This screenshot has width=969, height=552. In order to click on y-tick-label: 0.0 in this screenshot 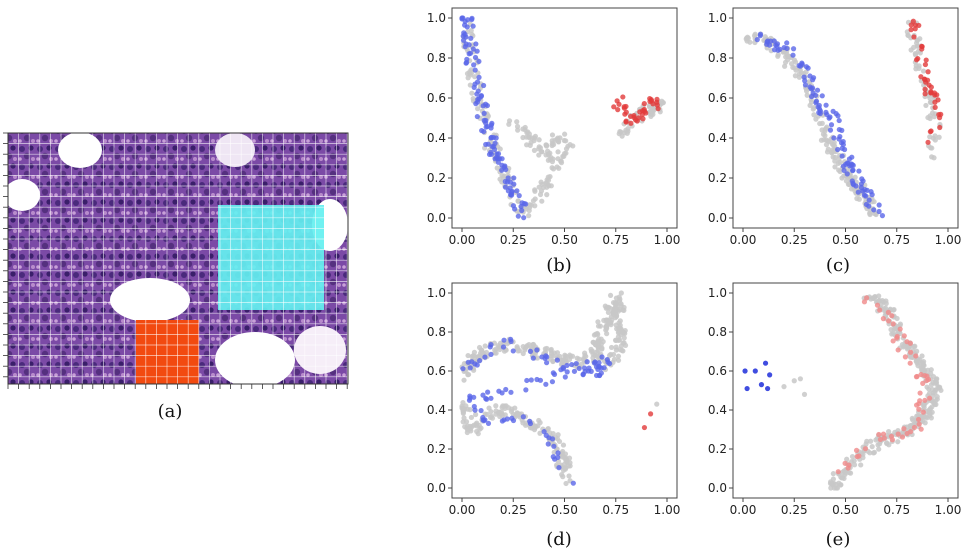, I will do `click(717, 218)`.